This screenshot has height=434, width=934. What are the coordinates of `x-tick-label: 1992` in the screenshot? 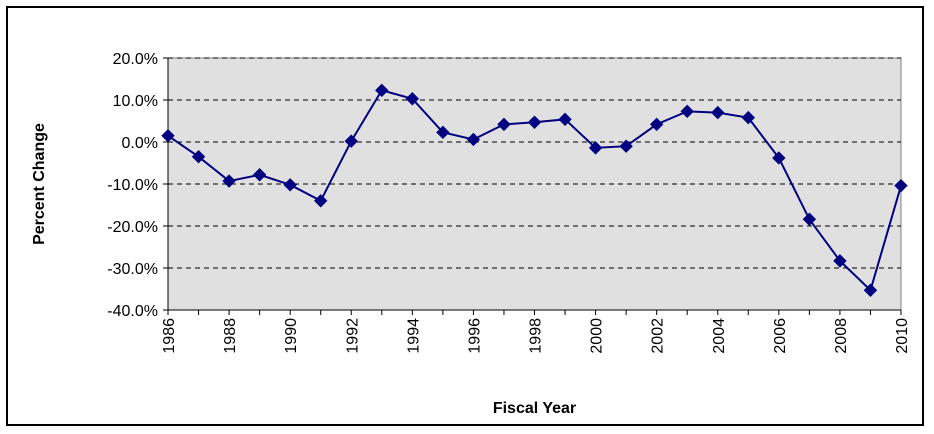 It's located at (352, 336).